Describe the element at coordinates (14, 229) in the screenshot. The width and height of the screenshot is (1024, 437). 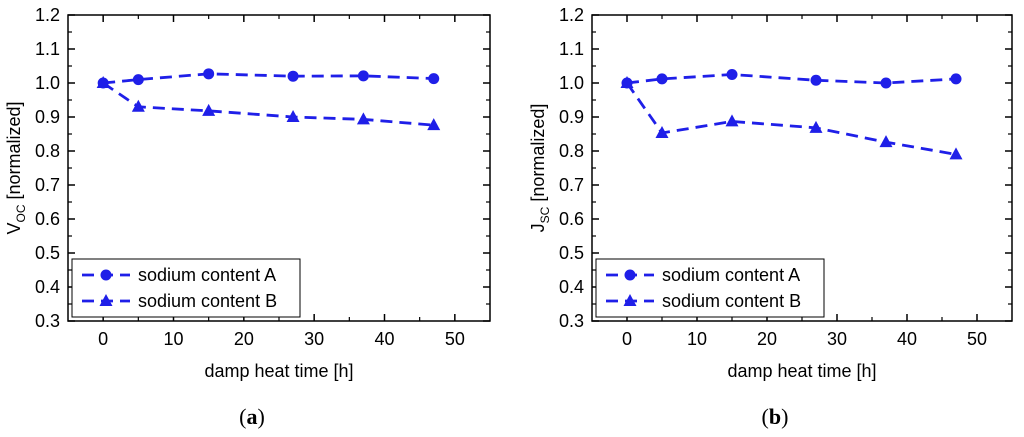
I see `y-axis-title-main: V` at that location.